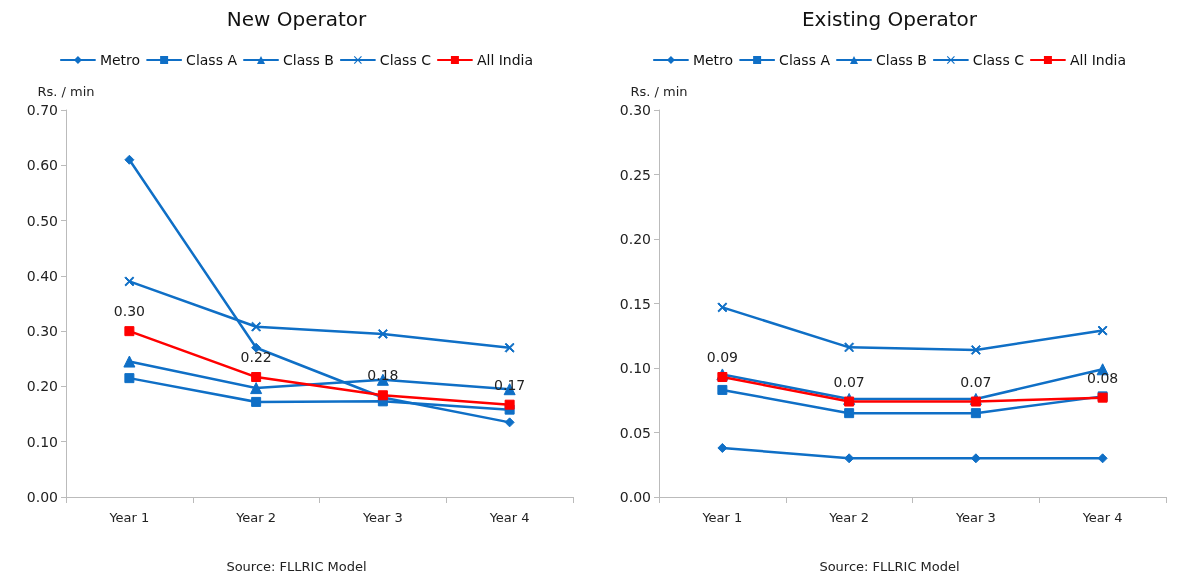 Image resolution: width=1186 pixels, height=581 pixels. What do you see at coordinates (889, 19) in the screenshot?
I see `chart-title: Existing Operator` at bounding box center [889, 19].